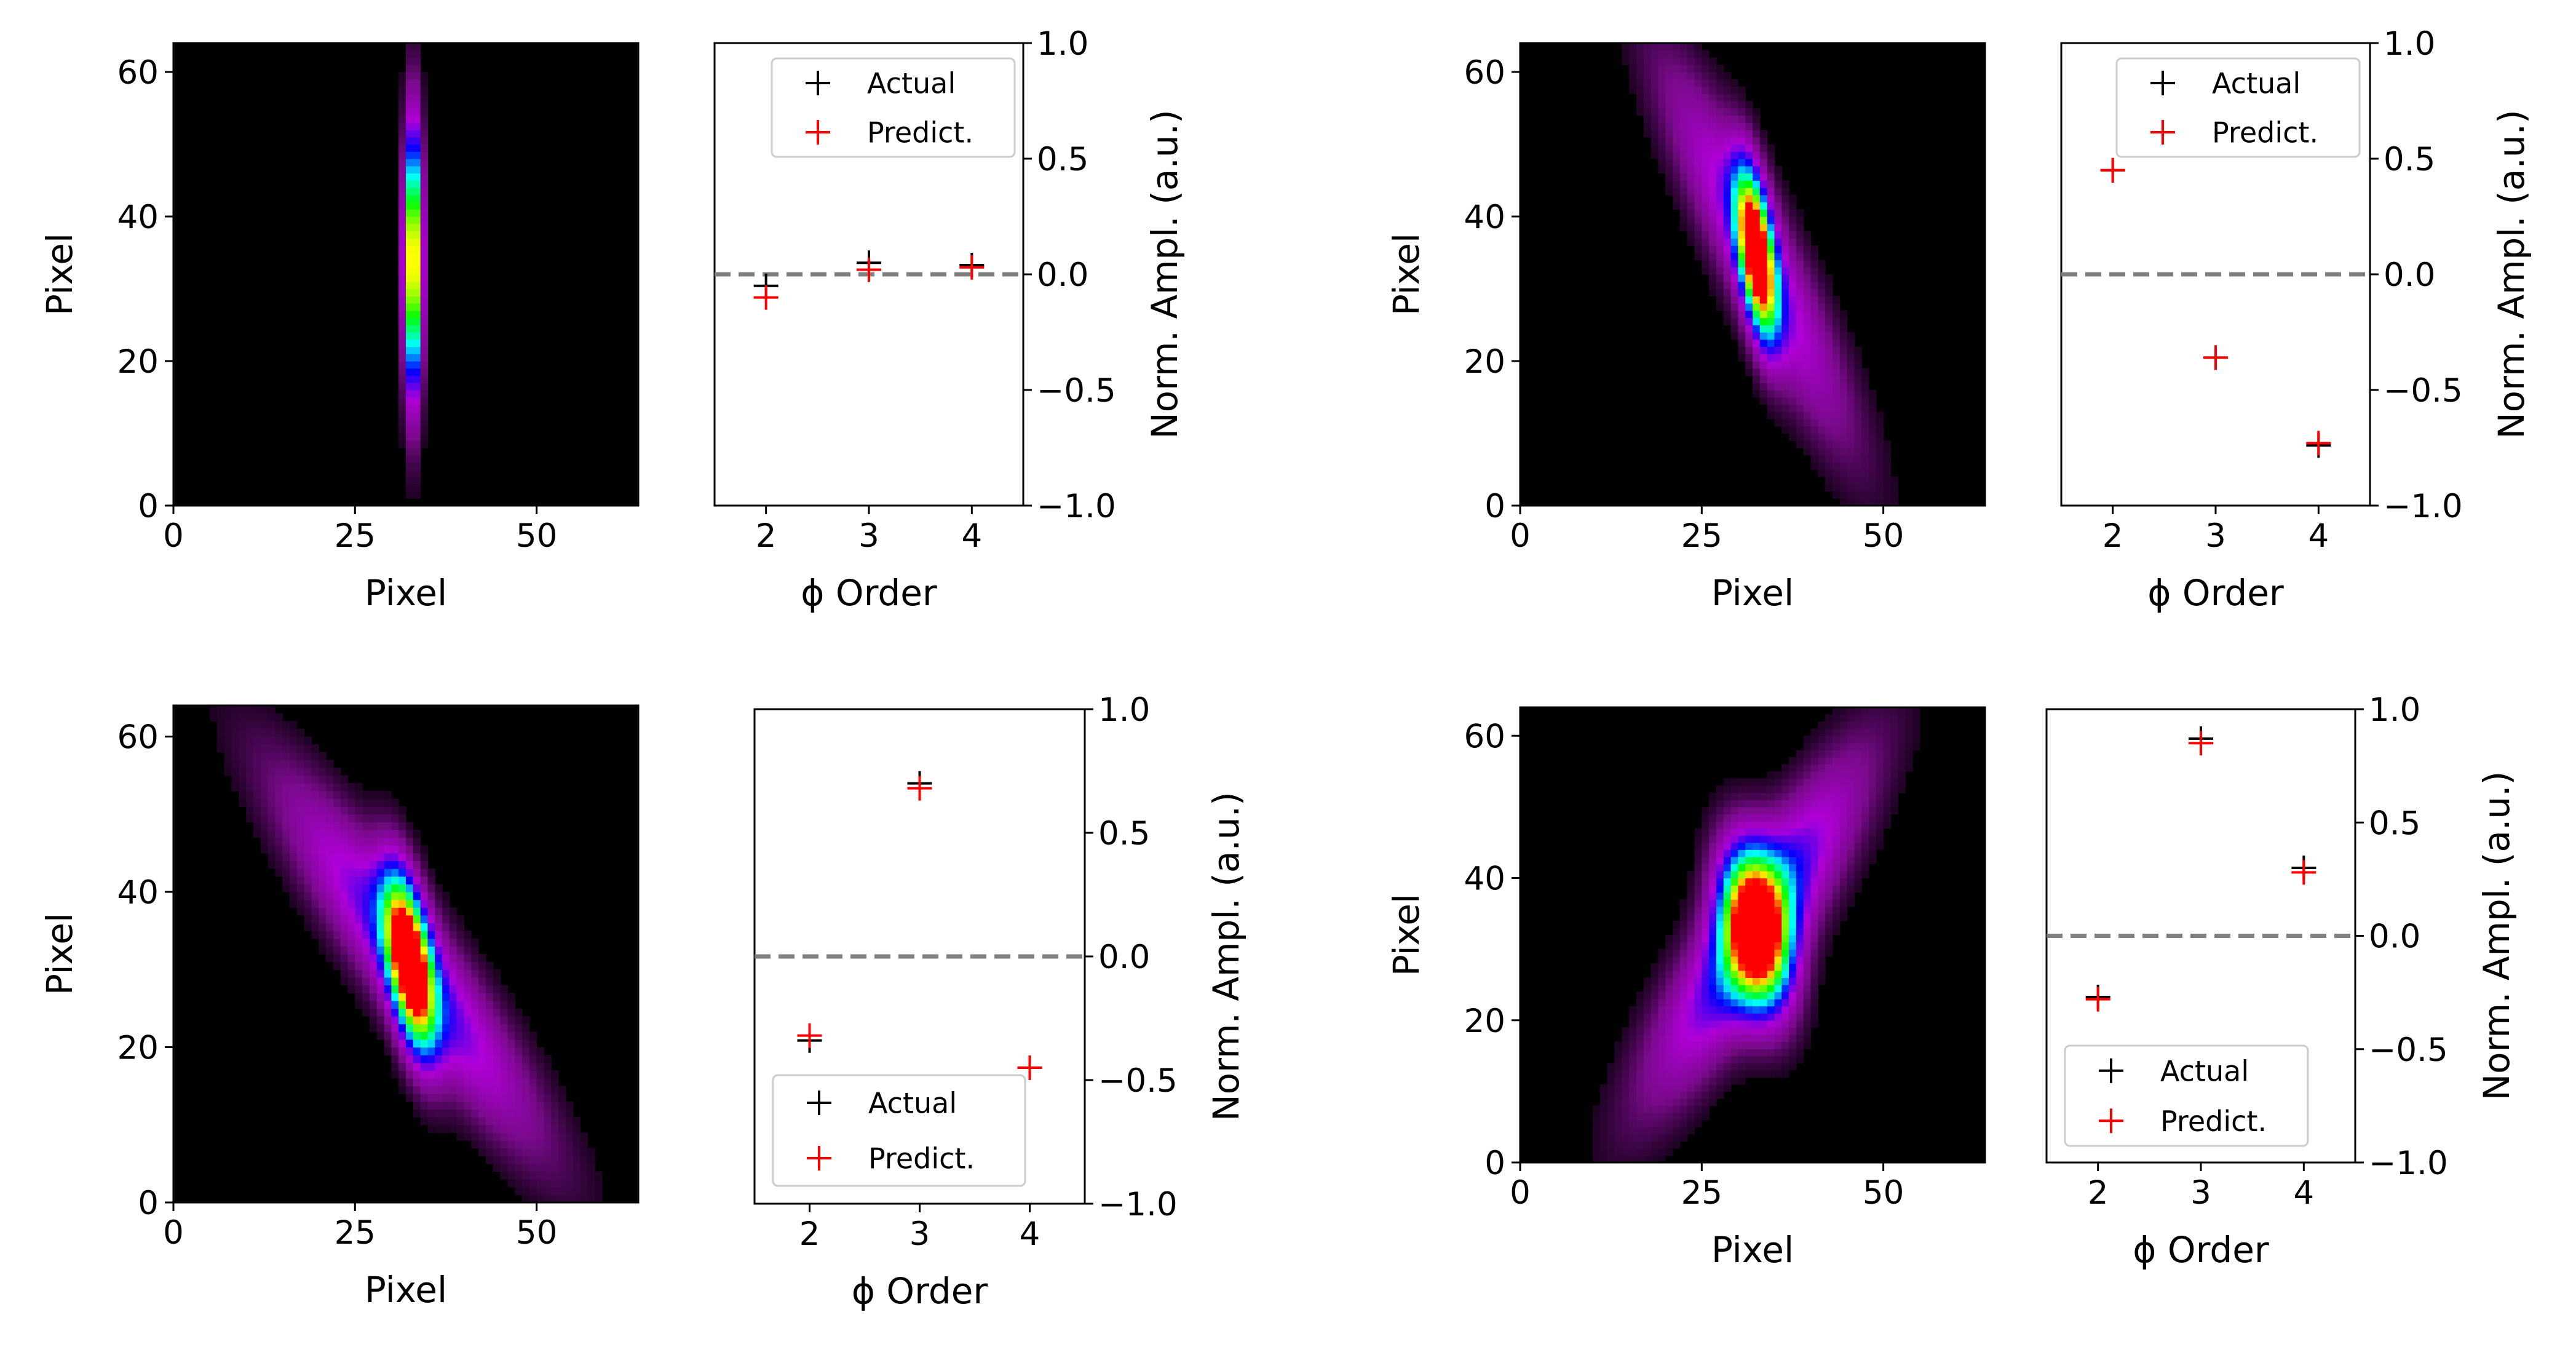  Describe the element at coordinates (406, 274) in the screenshot. I see `heatmap-frame` at that location.